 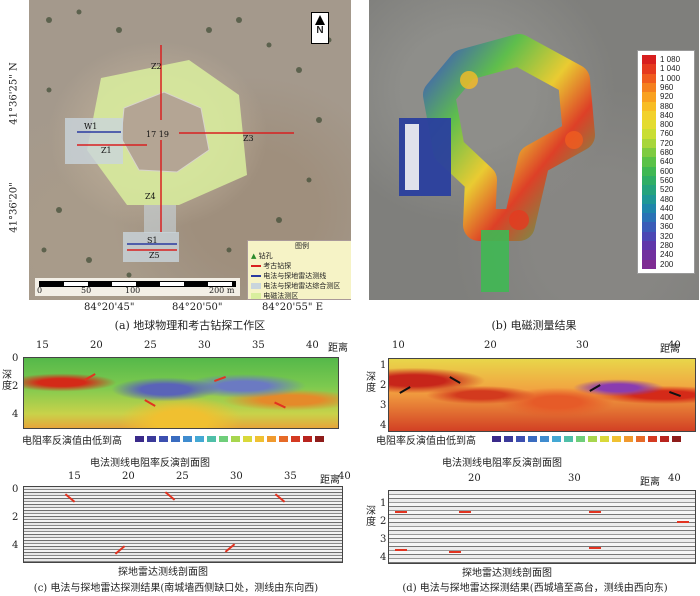 I want to click on d-section-title: 电法测线电阻率反演剖面图, so click(x=502, y=463).